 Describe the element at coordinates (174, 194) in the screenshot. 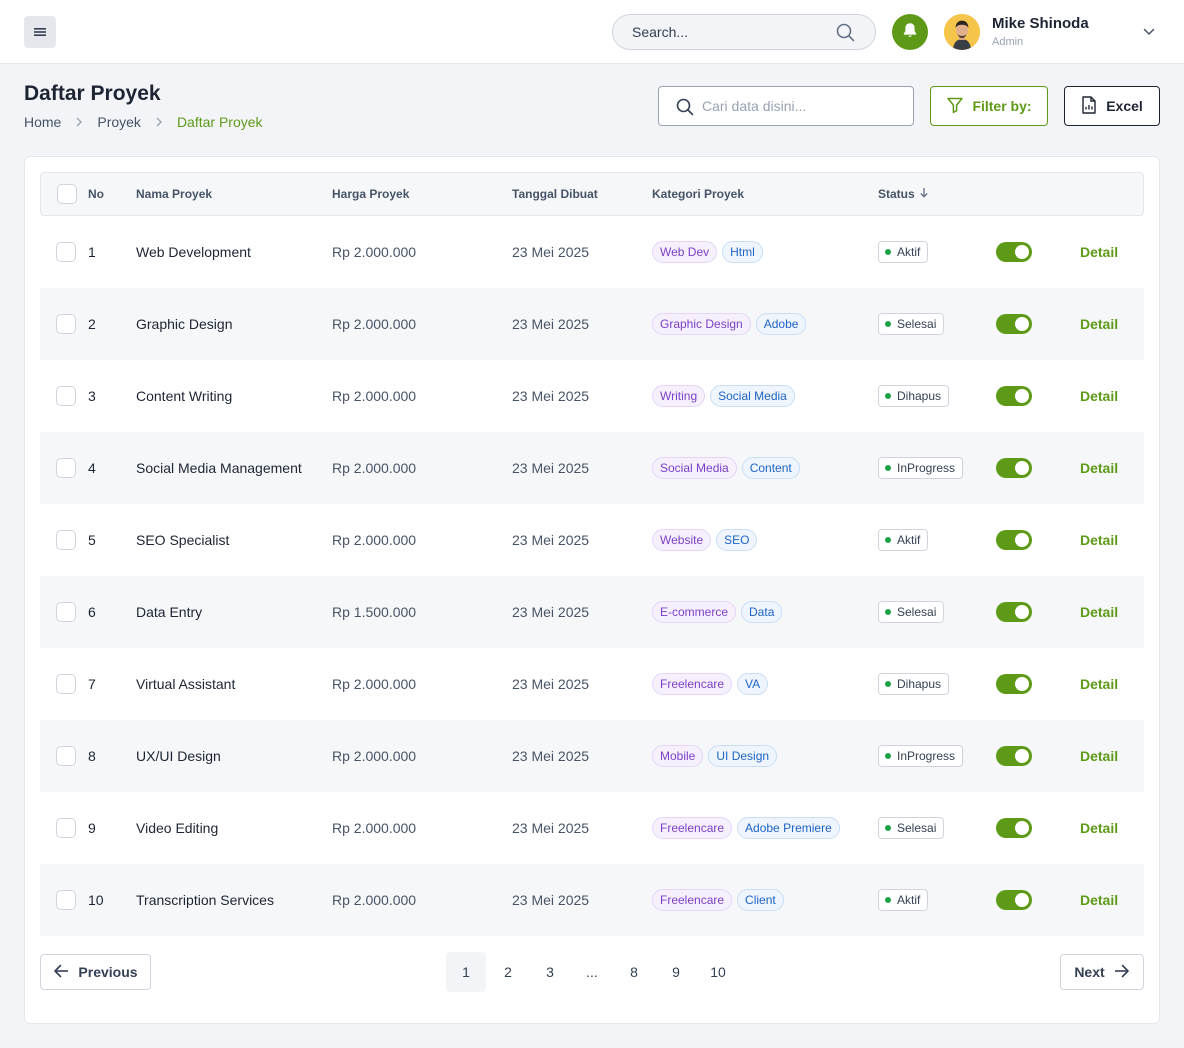

I see `column-header-nama-proyek: Nama Proyek` at that location.